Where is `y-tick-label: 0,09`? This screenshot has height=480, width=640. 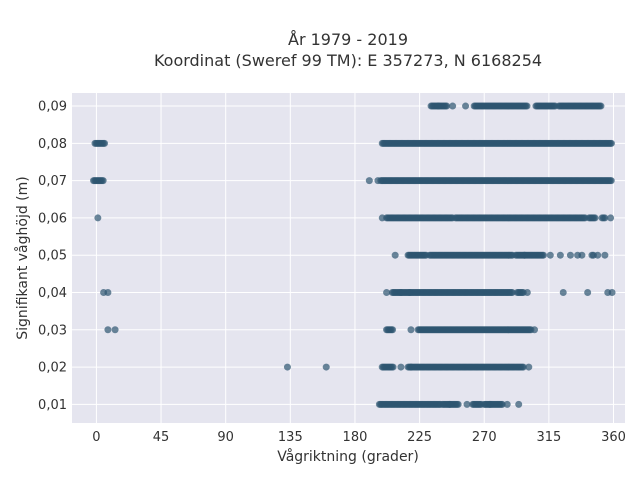
y-tick-label: 0,09 is located at coordinates (52, 107).